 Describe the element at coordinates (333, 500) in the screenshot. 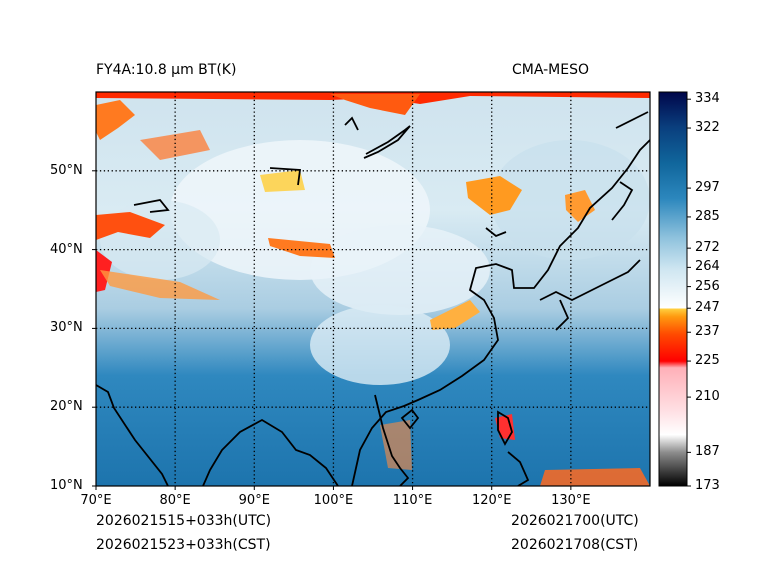

I see `lon-tick-label: 100°E` at that location.